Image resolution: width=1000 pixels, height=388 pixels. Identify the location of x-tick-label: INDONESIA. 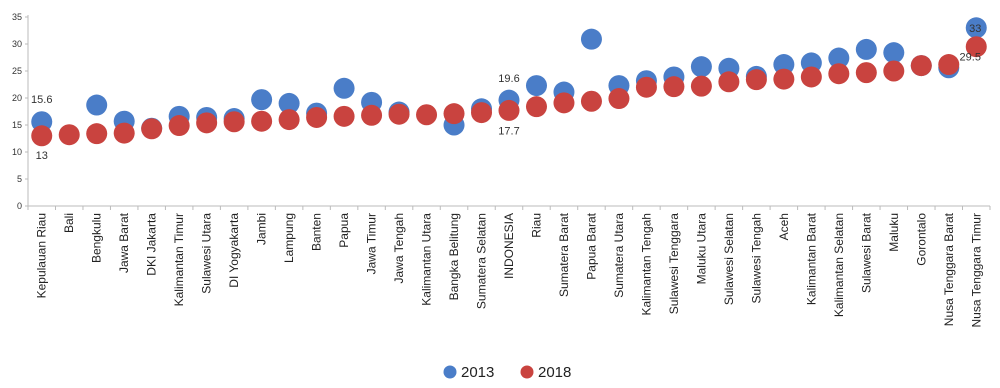
(509, 246).